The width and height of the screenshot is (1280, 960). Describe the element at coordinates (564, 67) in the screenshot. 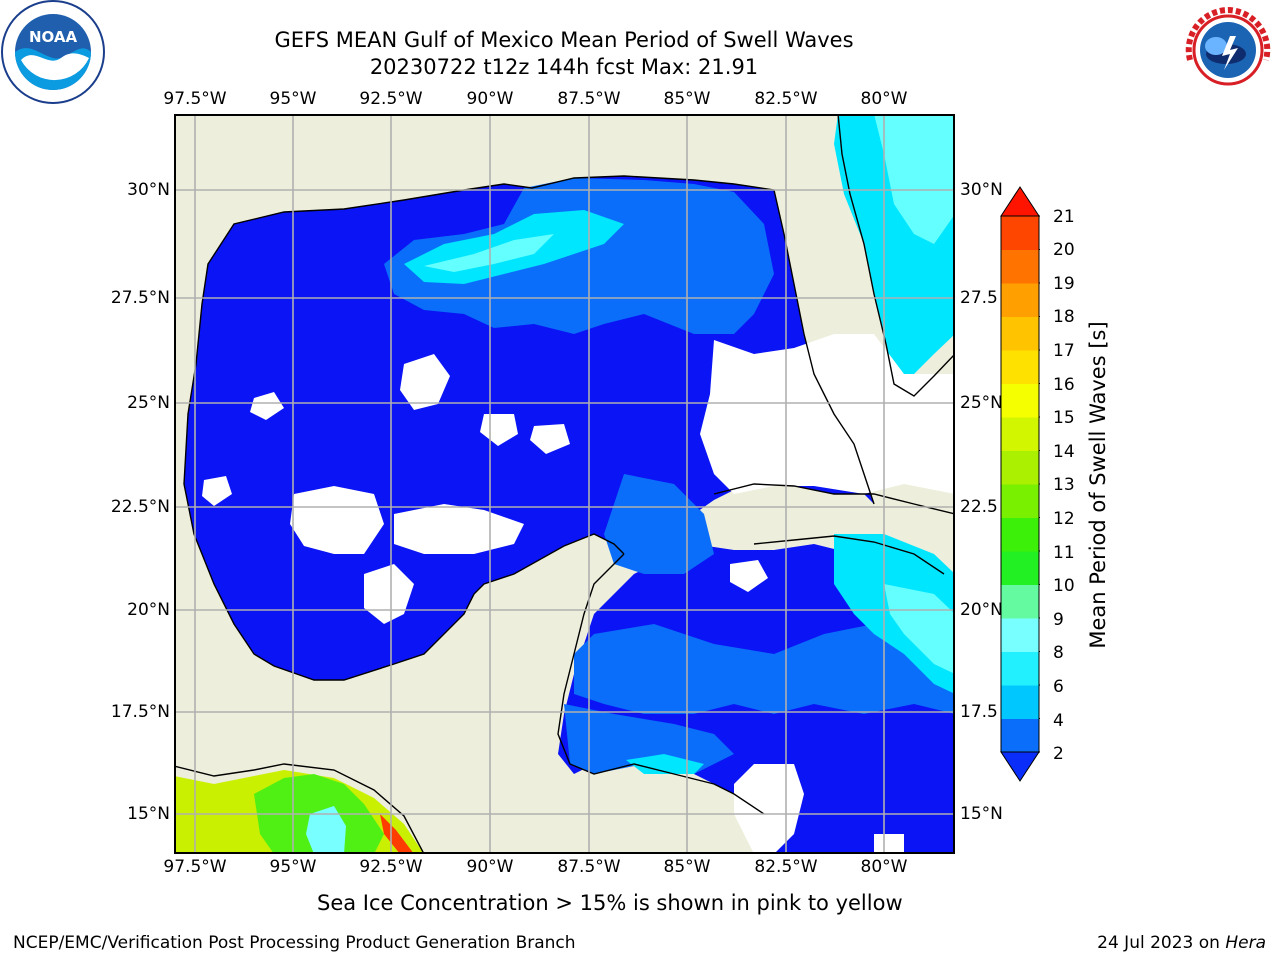

I see `chart-subtitle: 20230722 t12z 144h fcst Max: 21.91` at that location.